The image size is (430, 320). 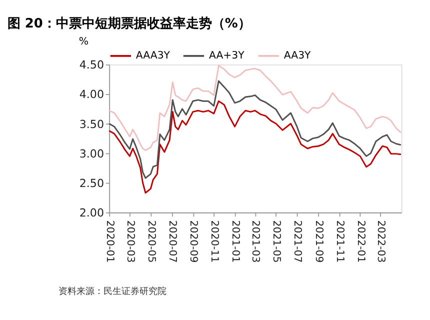 What do you see at coordinates (91, 183) in the screenshot?
I see `y-tick-label: 2.50` at bounding box center [91, 183].